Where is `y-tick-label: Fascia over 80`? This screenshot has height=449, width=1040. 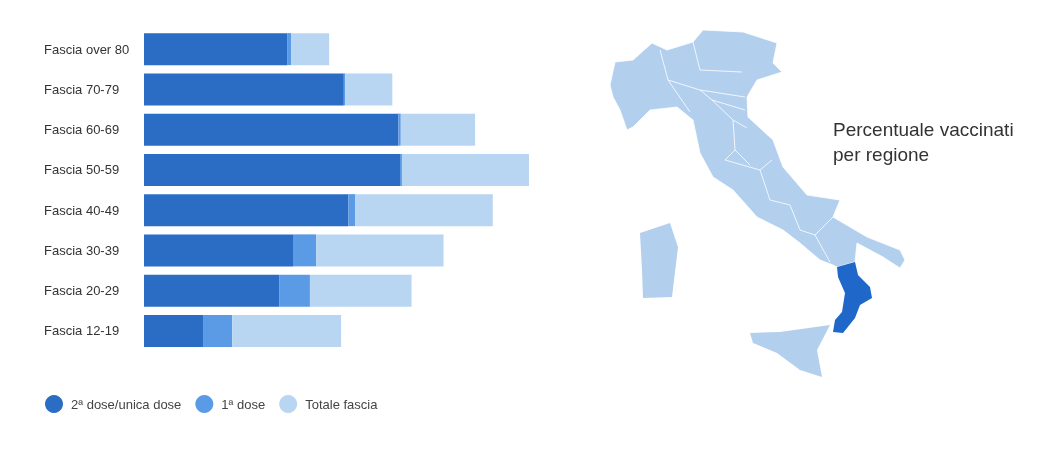
y-tick-label: Fascia over 80 is located at coordinates (87, 49).